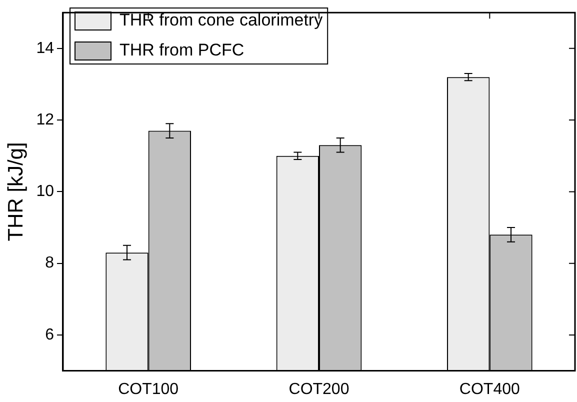 The height and width of the screenshot is (402, 577). I want to click on x-tick-label: COT100, so click(148, 389).